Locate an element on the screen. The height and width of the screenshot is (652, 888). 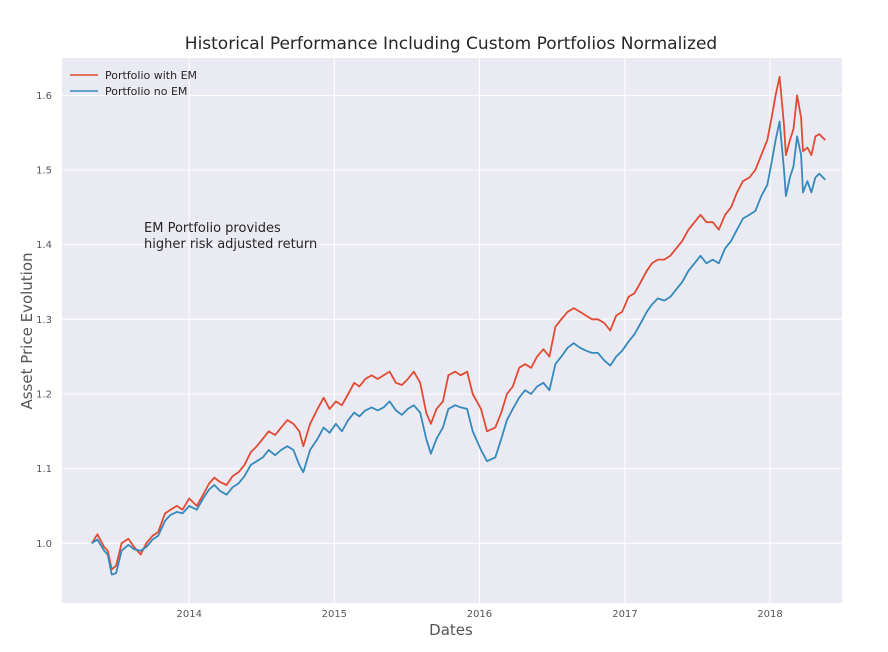
x-tick-label: 2017 is located at coordinates (624, 614).